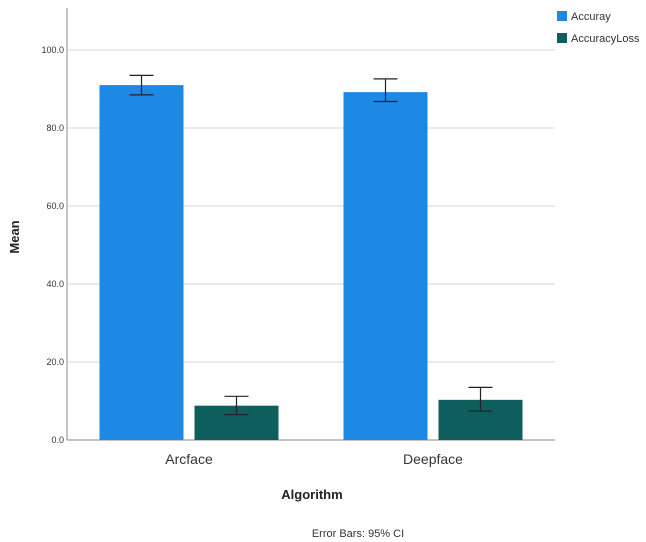  What do you see at coordinates (55, 206) in the screenshot?
I see `y-tick-label: 60.0` at bounding box center [55, 206].